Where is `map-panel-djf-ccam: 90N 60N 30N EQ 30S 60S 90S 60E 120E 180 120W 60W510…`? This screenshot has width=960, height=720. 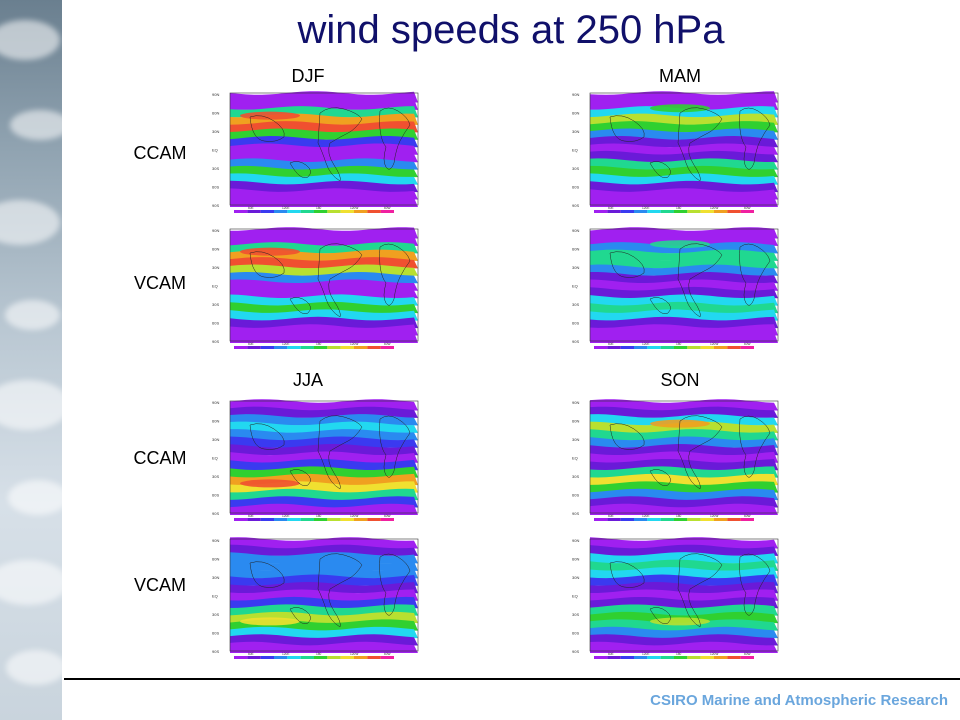
map-panel-djf-ccam: 90N 60N 30N EQ 30S 60S 90S 60E 120E 180 120W 60W510… is located at coordinates (318, 152).